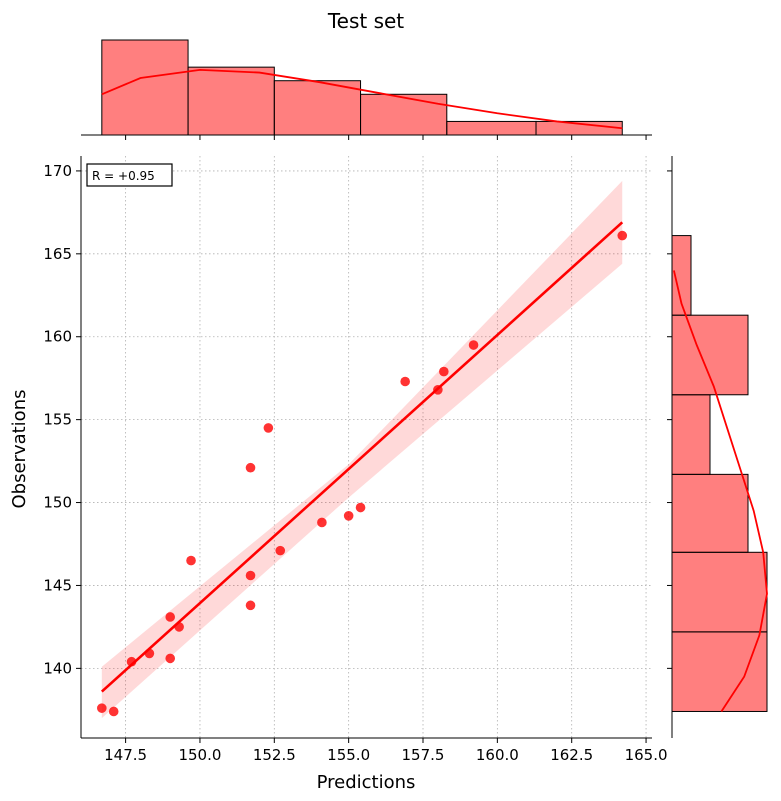 The width and height of the screenshot is (781, 801). What do you see at coordinates (365, 21) in the screenshot?
I see `chart-title: Test set` at bounding box center [365, 21].